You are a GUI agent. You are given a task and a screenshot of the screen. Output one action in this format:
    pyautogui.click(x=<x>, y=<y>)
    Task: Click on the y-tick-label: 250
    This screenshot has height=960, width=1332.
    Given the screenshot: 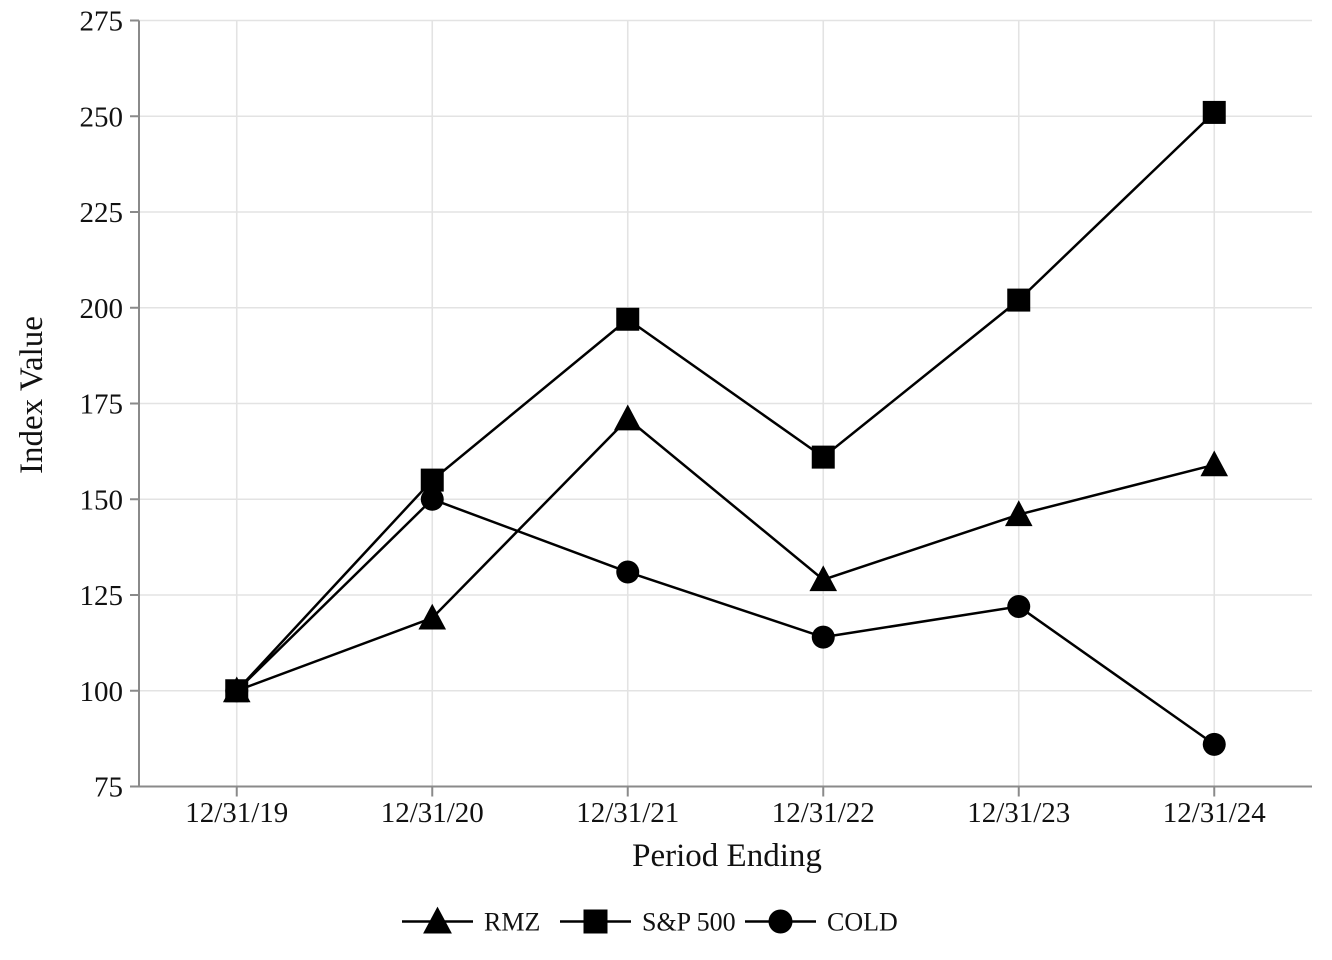 What is the action you would take?
    pyautogui.click(x=102, y=117)
    